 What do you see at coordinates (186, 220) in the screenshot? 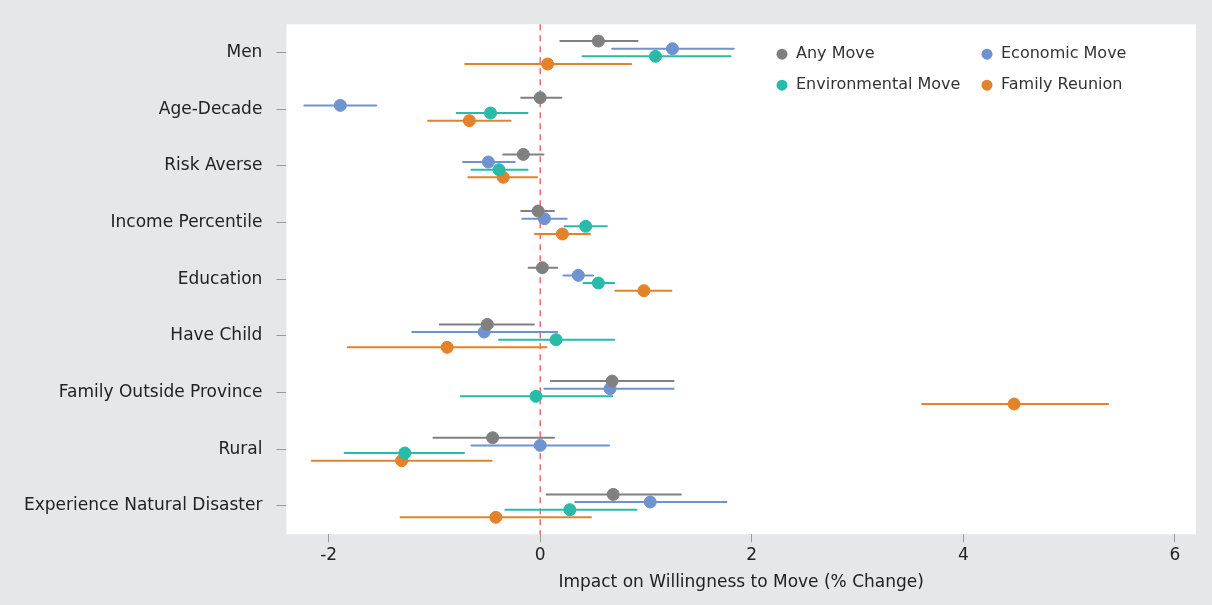
I see `y-tick-label: Income Percentile` at bounding box center [186, 220].